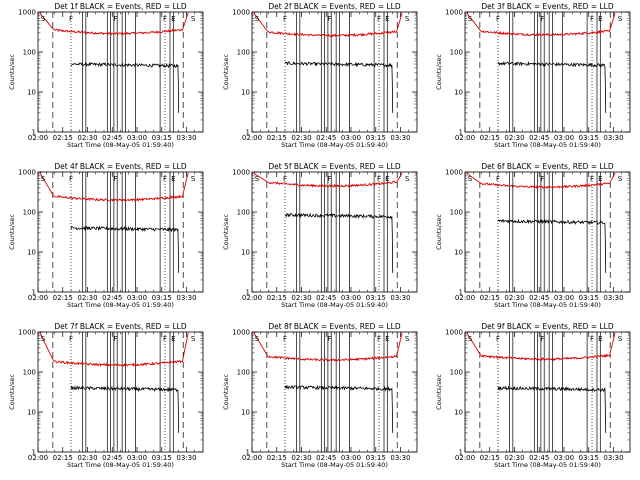  I want to click on panel-title: Det 3f BLACK = Events, RED = LLD, so click(547, 6).